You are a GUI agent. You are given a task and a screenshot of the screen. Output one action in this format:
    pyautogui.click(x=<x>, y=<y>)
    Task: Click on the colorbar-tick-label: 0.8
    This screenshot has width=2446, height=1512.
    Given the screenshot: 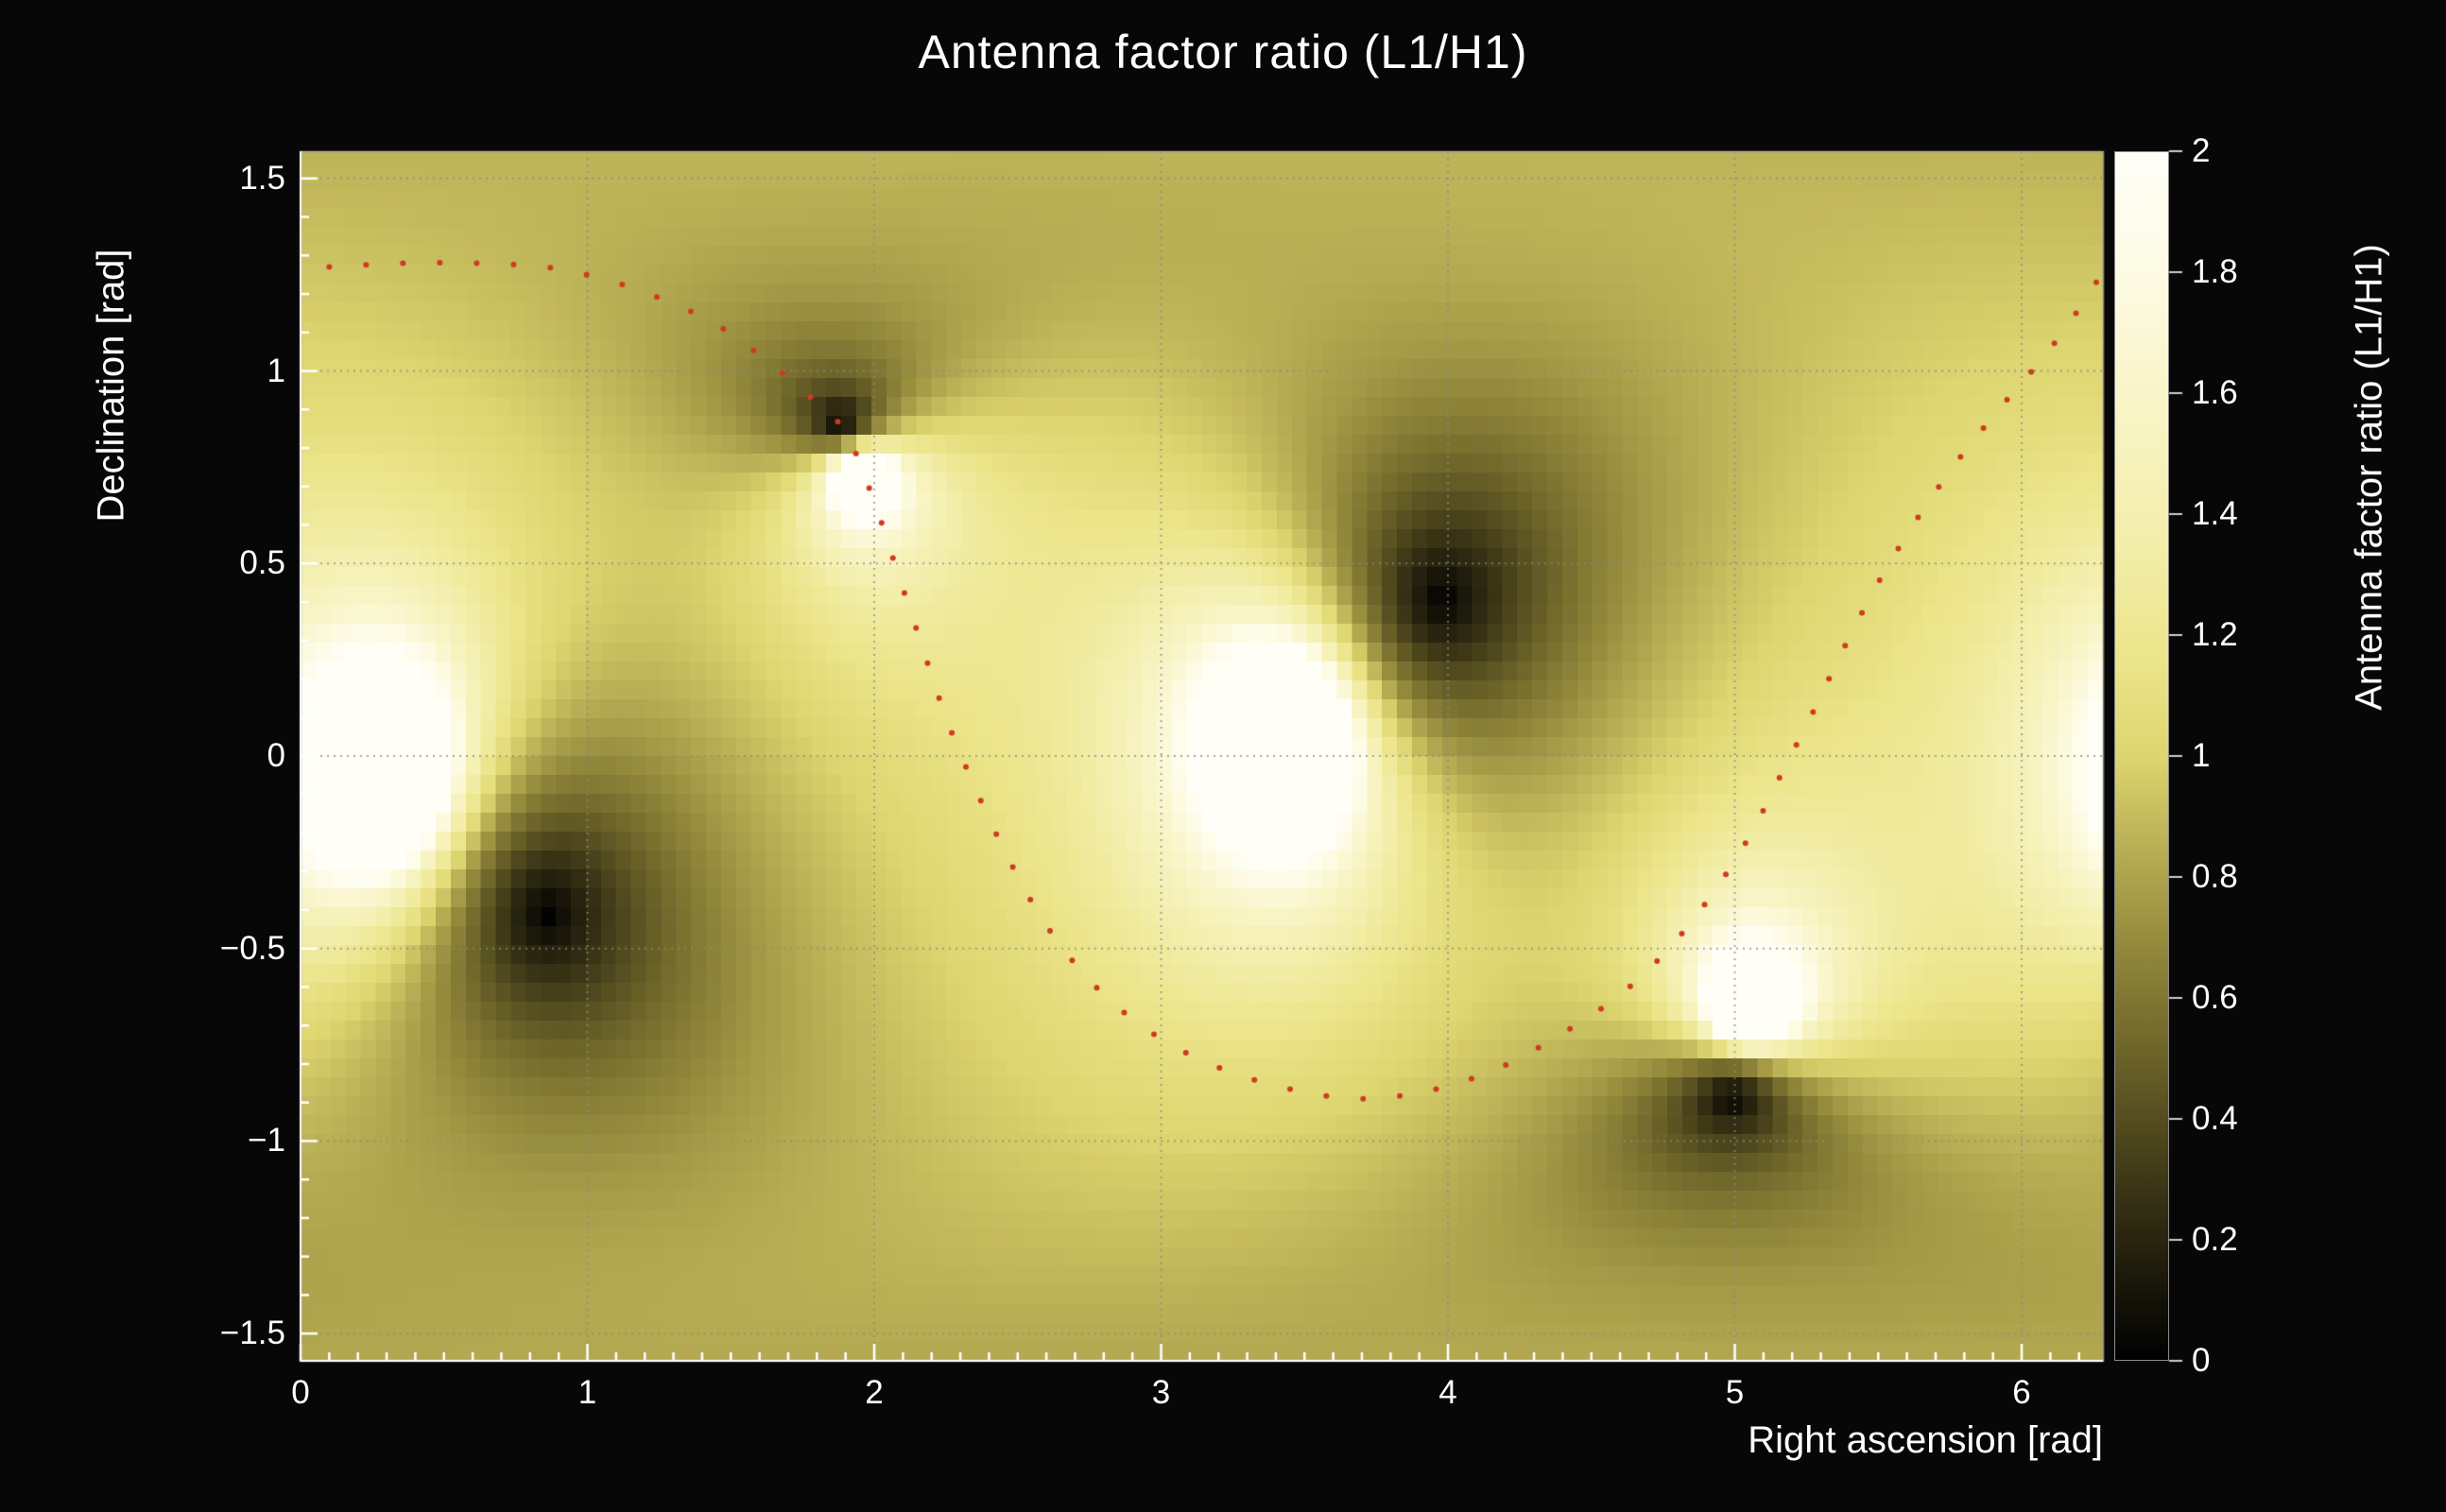 What is the action you would take?
    pyautogui.click(x=2215, y=876)
    